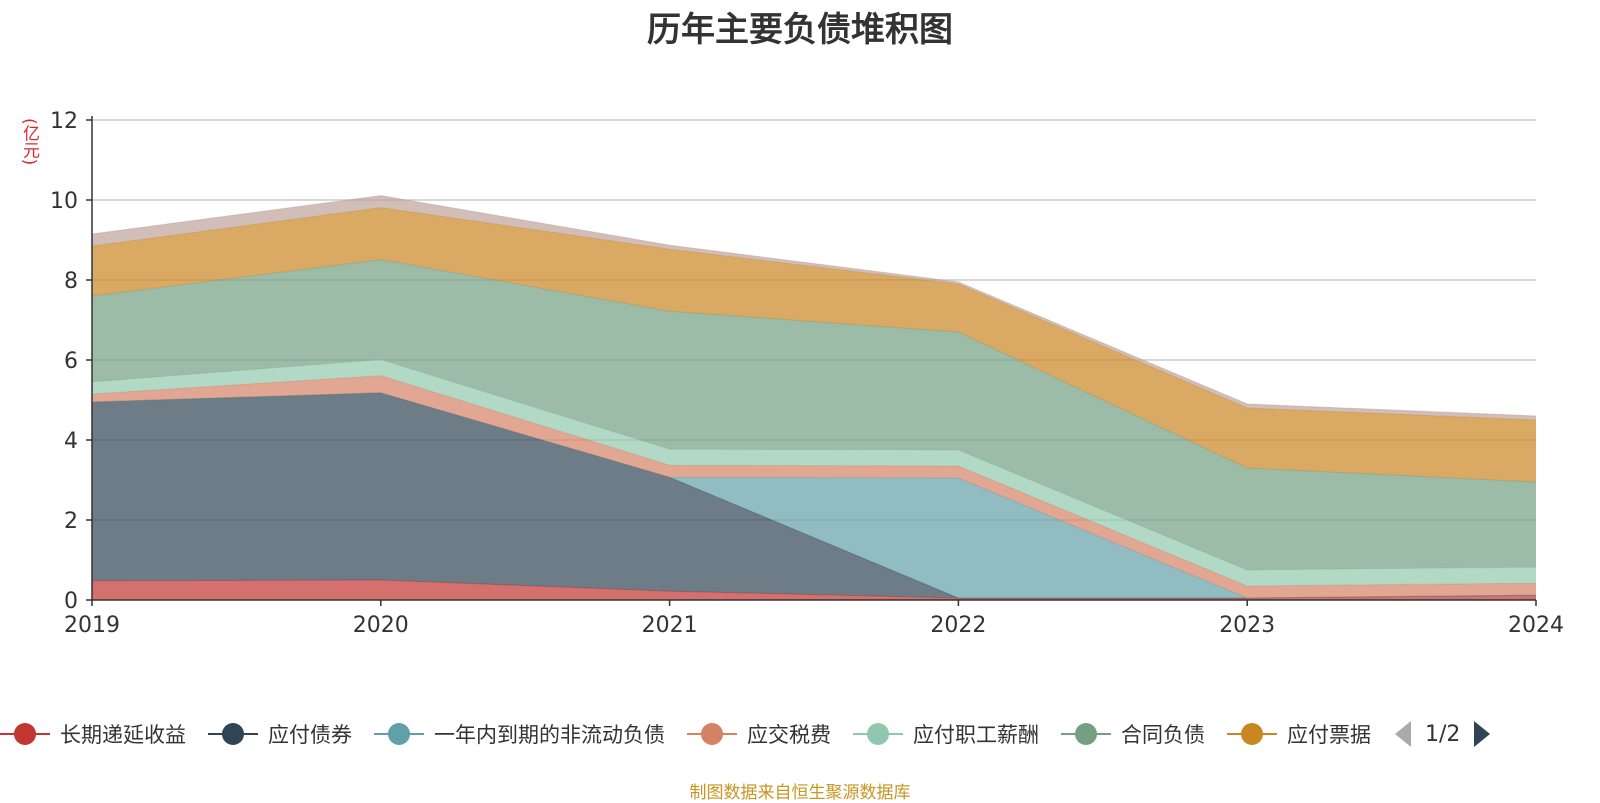 The image size is (1600, 803). What do you see at coordinates (29, 142) in the screenshot?
I see `y-axis-unit-label: (亿元)` at bounding box center [29, 142].